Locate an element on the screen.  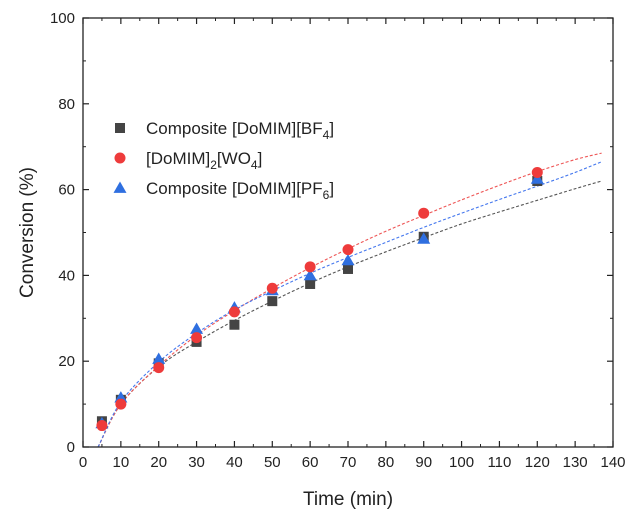
x-tick-label: 60 is located at coordinates (310, 462).